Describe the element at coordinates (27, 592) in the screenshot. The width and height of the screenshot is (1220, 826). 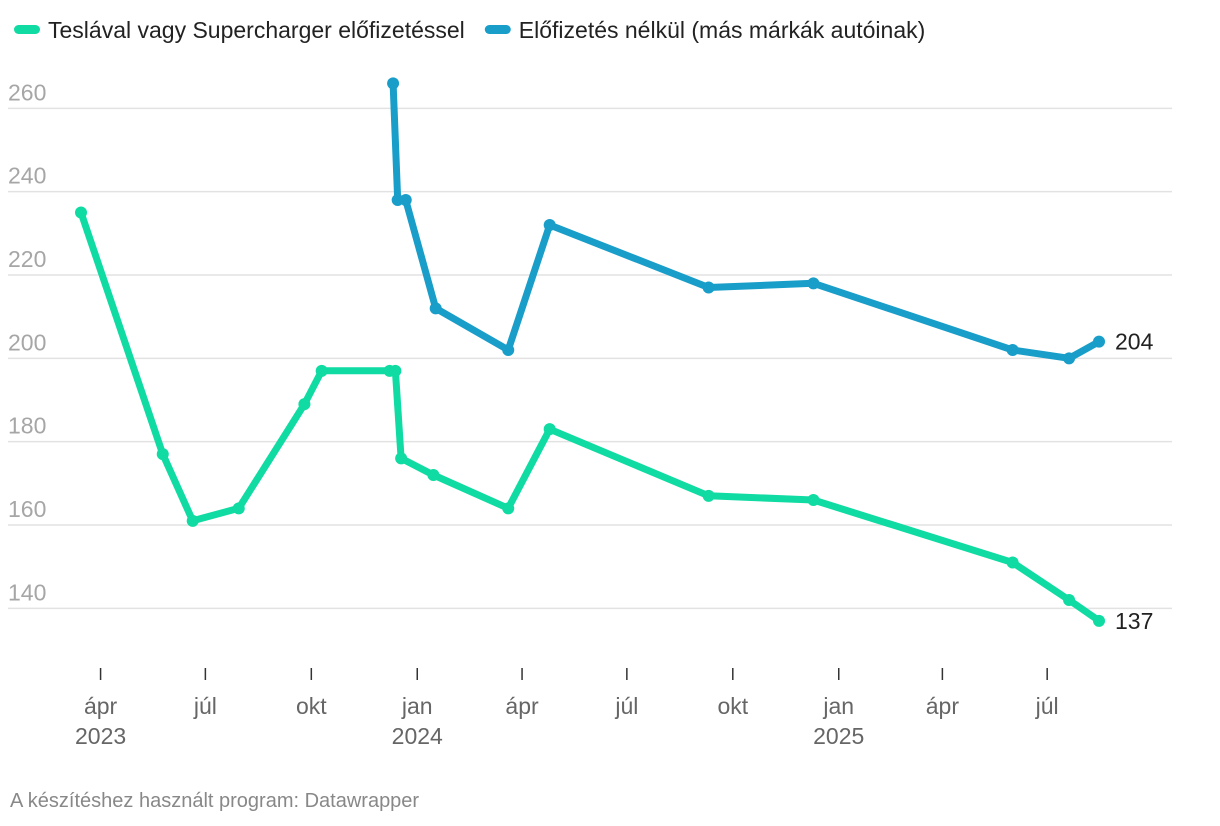
I see `y-tick-label: 140` at that location.